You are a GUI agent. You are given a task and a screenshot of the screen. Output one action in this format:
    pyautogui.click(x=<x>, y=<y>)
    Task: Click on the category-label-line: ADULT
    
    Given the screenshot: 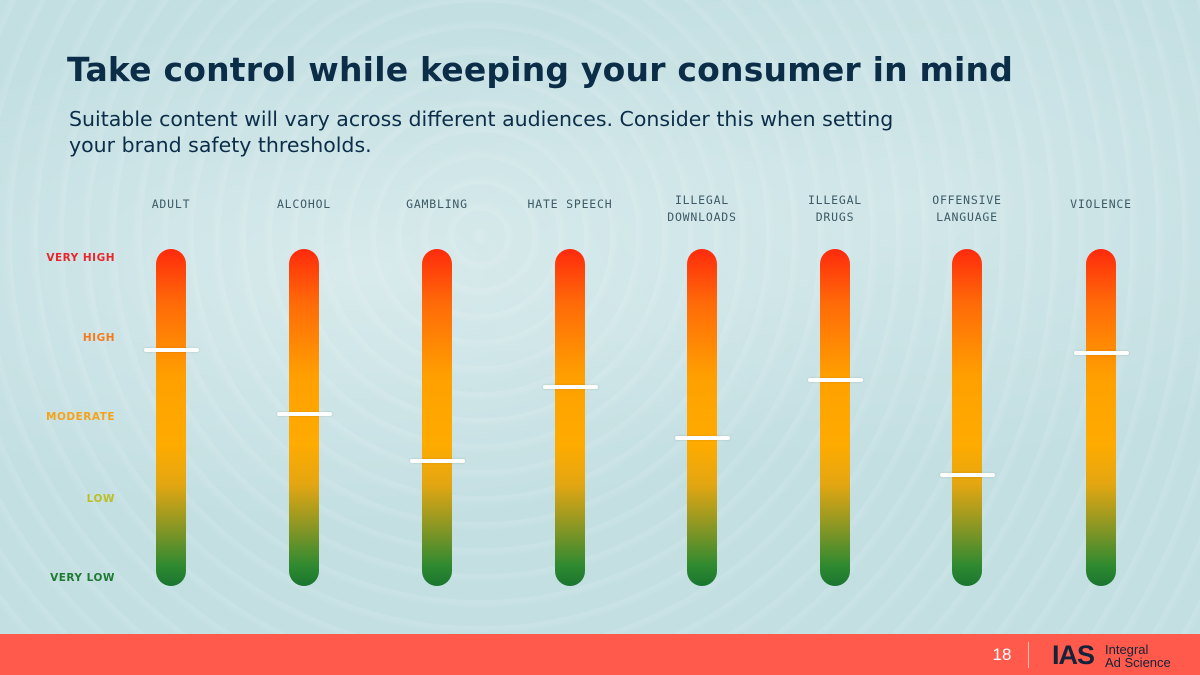 What is the action you would take?
    pyautogui.click(x=171, y=204)
    